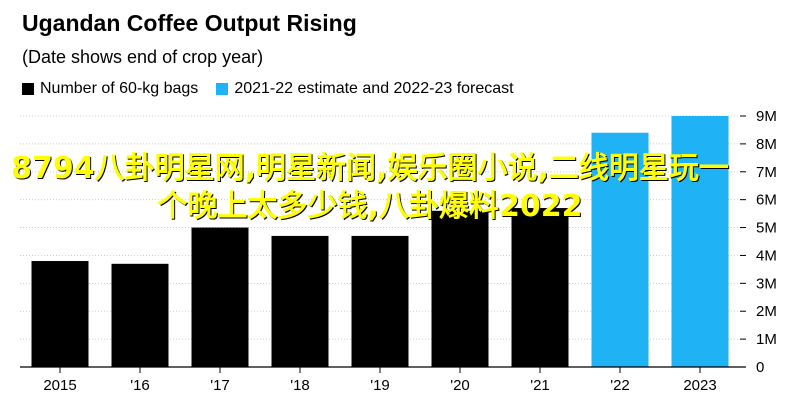 The height and width of the screenshot is (410, 800). I want to click on x-tick-label: 2023, so click(699, 385).